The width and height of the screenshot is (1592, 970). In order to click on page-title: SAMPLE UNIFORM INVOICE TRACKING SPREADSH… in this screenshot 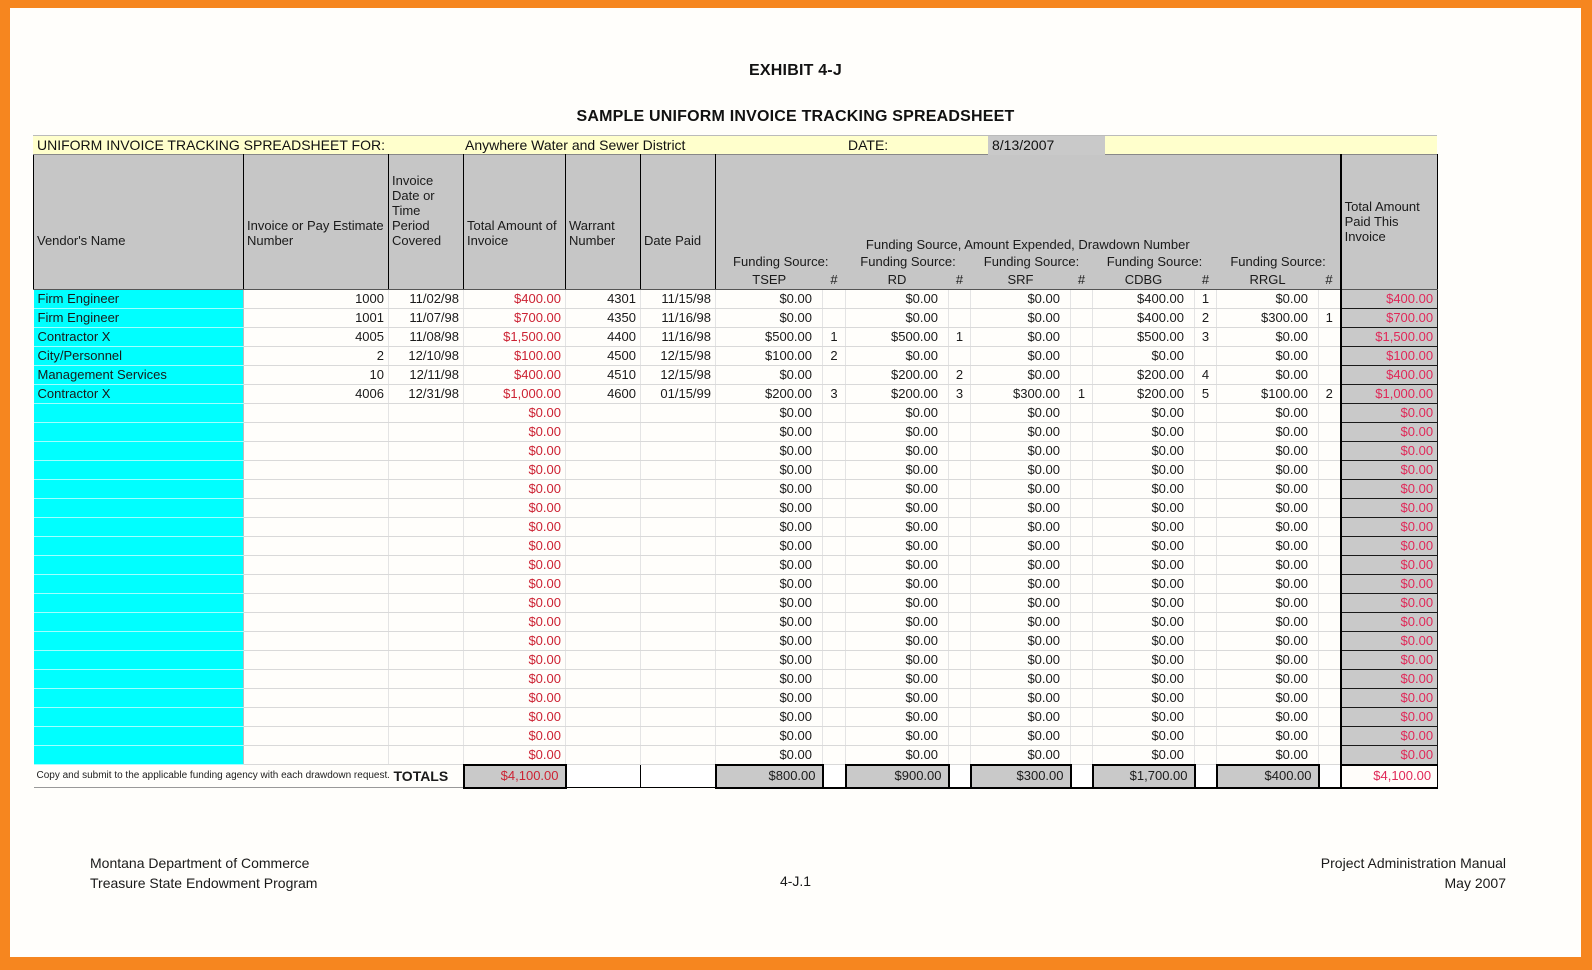, I will do `click(795, 116)`.